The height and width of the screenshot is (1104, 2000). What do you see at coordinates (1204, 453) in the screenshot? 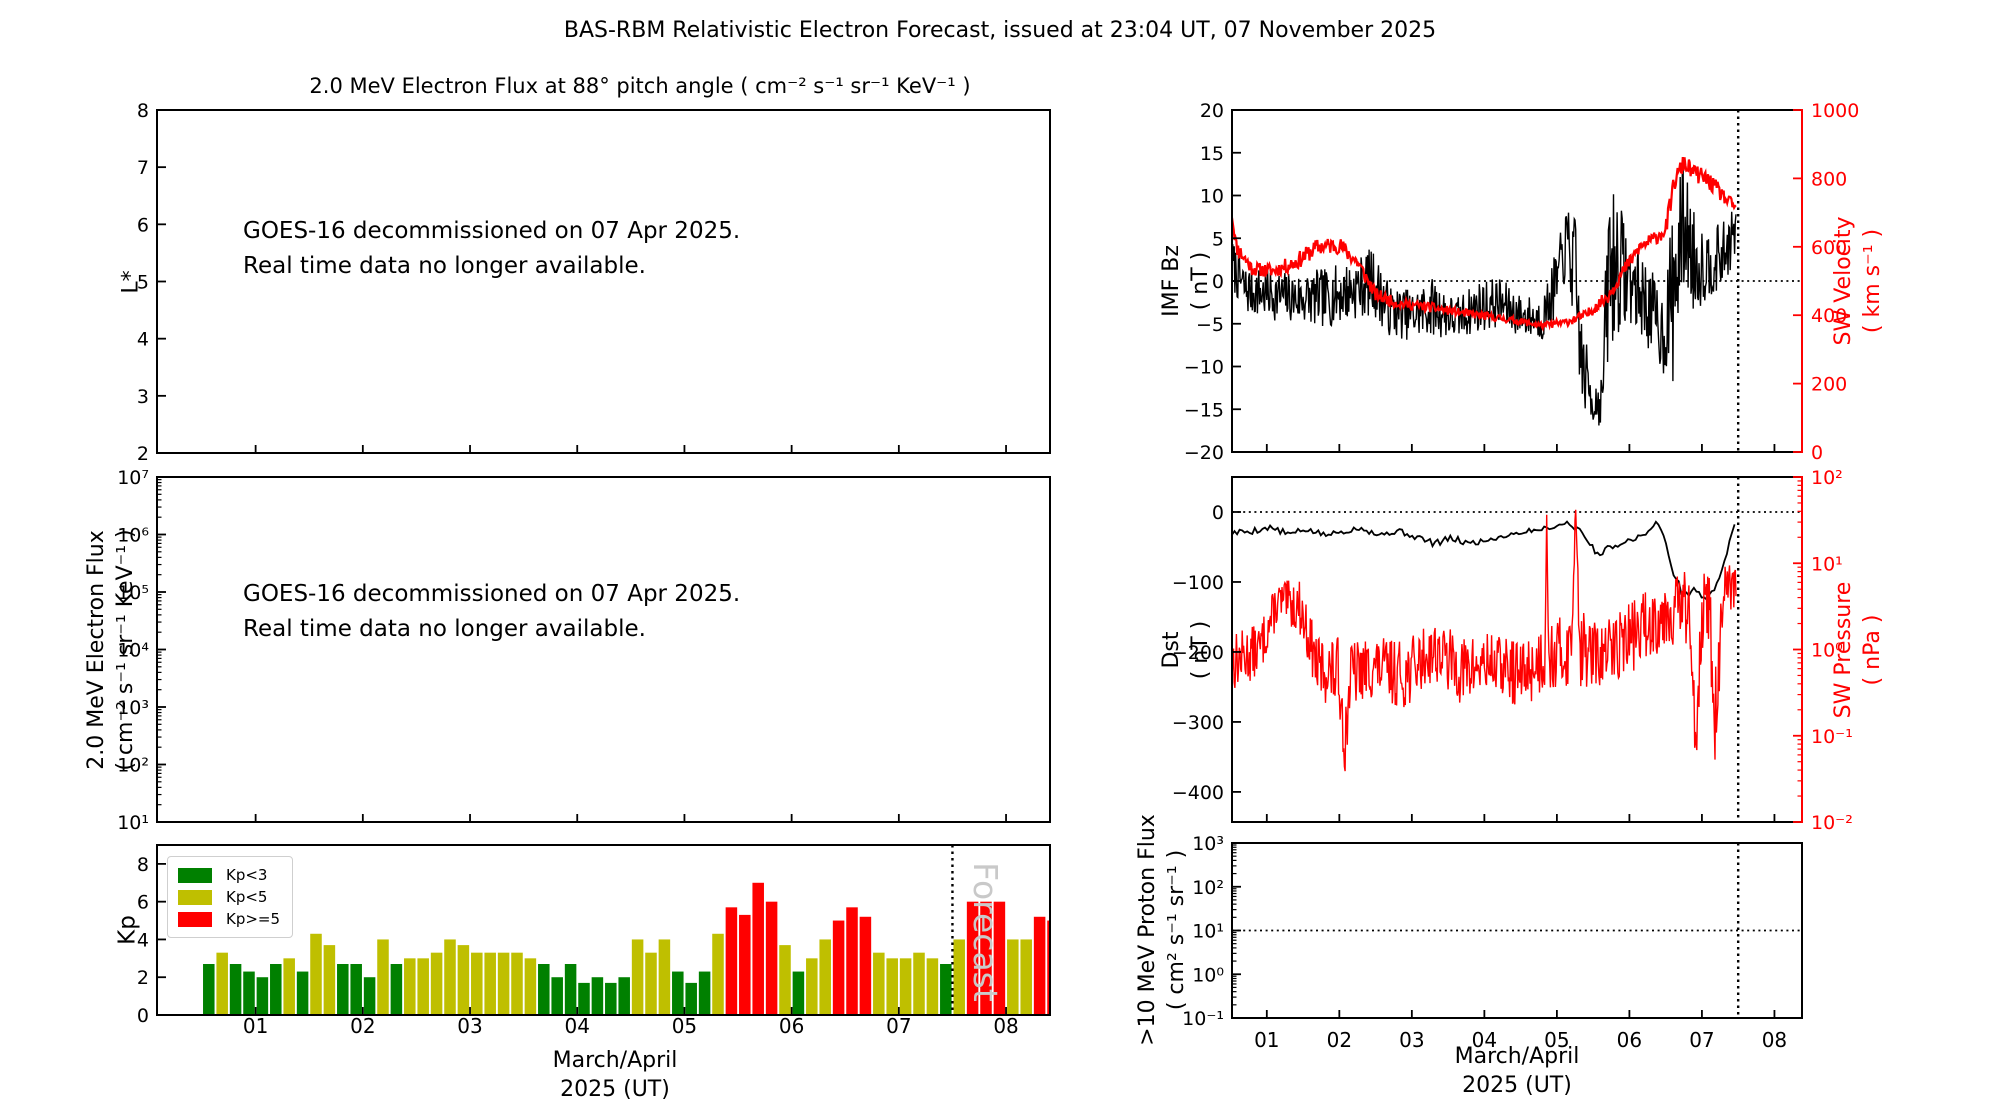
I see `y-tick-label: −20` at bounding box center [1204, 453].